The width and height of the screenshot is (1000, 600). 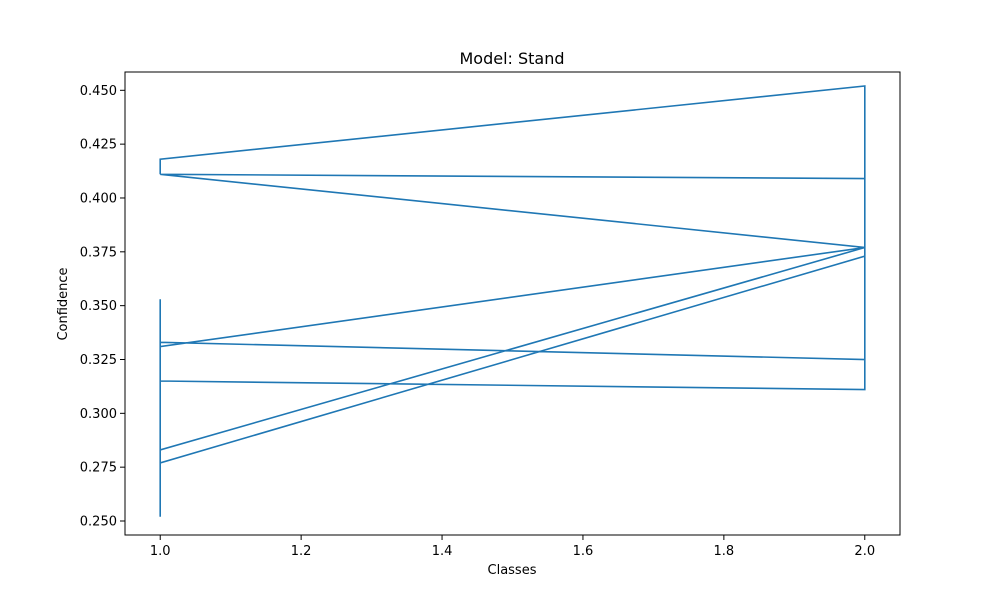 I want to click on y-tick-label: 0.325, so click(x=98, y=360).